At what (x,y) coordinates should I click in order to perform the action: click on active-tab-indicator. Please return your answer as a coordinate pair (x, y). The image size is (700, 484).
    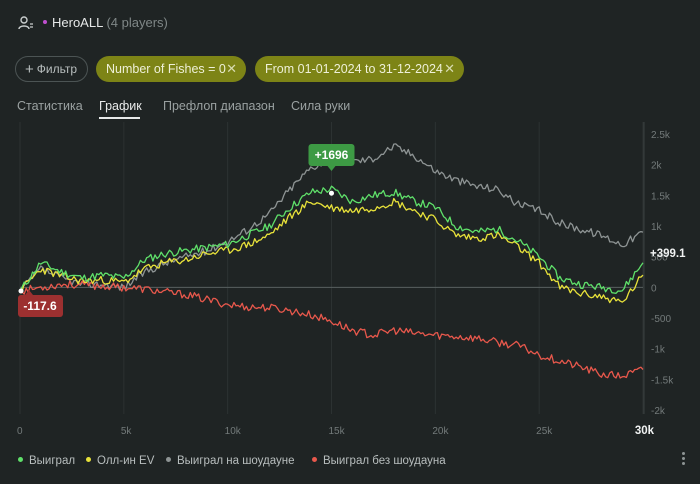
    Looking at the image, I should click on (119, 118).